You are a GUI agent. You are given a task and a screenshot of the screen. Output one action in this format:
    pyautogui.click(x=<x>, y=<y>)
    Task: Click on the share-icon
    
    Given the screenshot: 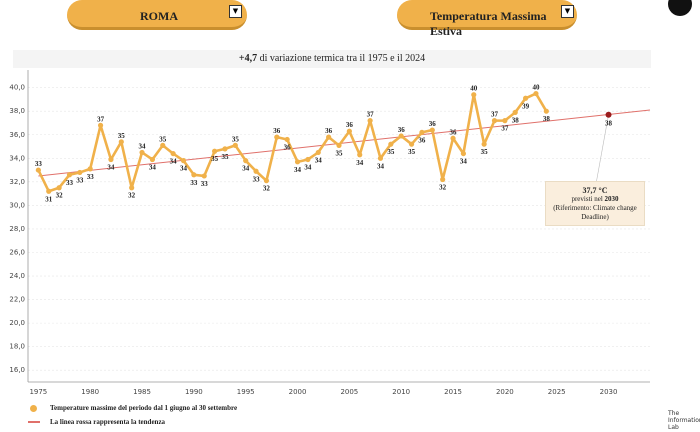 What is the action you would take?
    pyautogui.click(x=680, y=8)
    